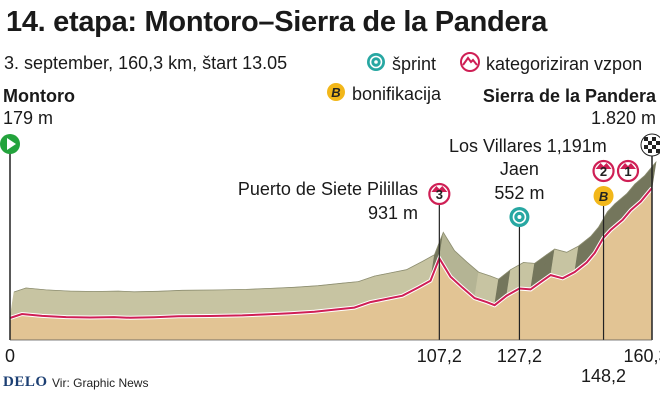 This screenshot has width=660, height=401. What do you see at coordinates (641, 356) in the screenshot?
I see `x-tick-label: 160,3` at bounding box center [641, 356].